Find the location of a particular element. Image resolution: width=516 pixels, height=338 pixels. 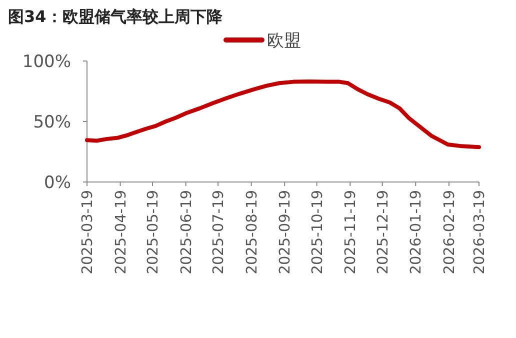

x-tick-label: 2025-08-19 is located at coordinates (252, 232).